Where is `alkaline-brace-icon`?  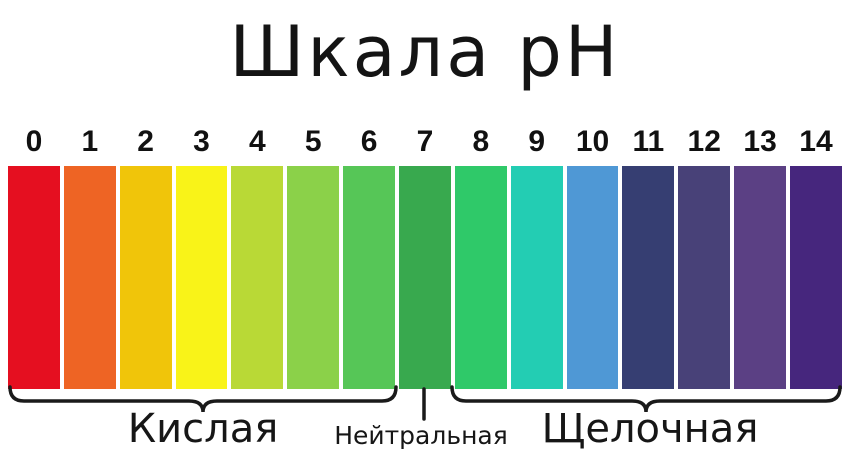 alkaline-brace-icon is located at coordinates (646, 399).